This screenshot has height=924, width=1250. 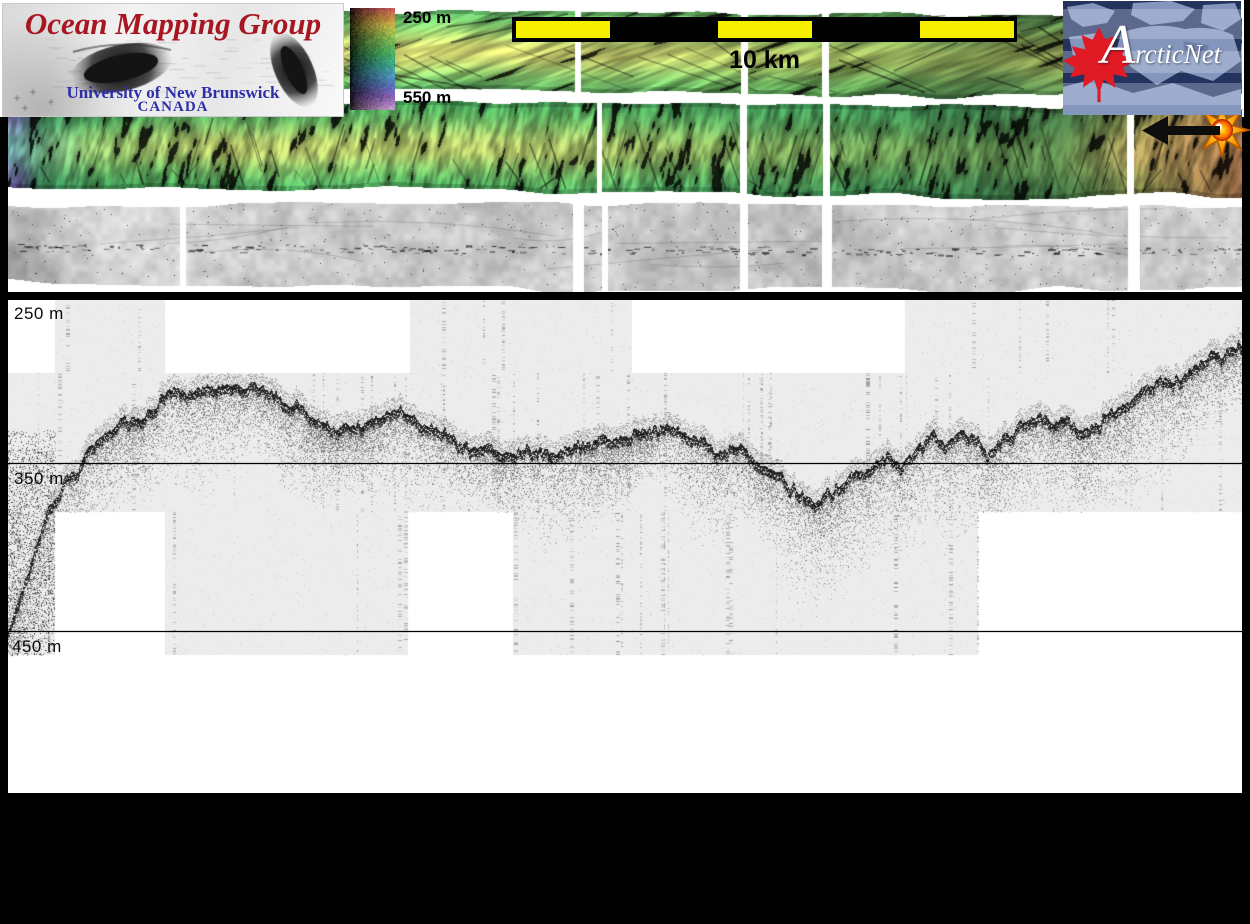 I want to click on omg-title: Ocean Mapping Group, so click(x=173, y=23).